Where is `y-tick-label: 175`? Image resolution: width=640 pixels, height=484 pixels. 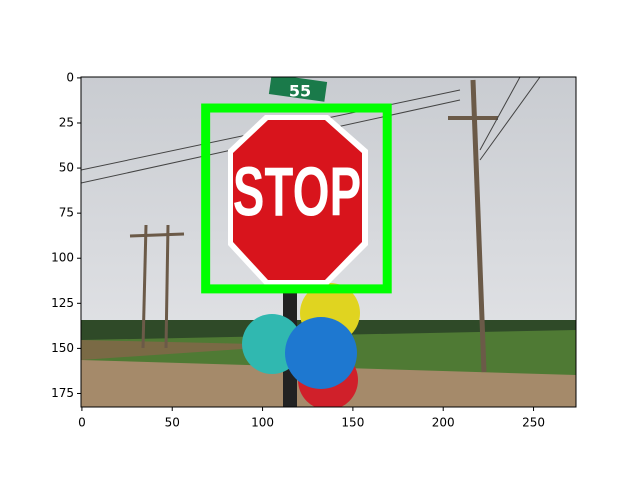
y-tick-label: 175 is located at coordinates (62, 393).